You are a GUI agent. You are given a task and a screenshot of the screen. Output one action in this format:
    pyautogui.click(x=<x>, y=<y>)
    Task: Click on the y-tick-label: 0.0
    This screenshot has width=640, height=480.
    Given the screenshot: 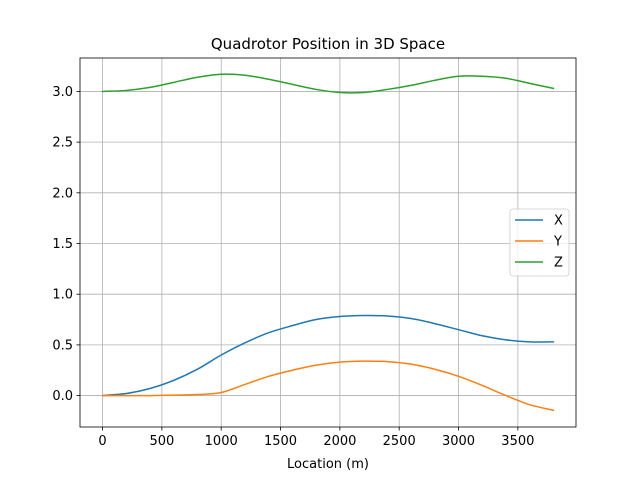 What is the action you would take?
    pyautogui.click(x=62, y=396)
    